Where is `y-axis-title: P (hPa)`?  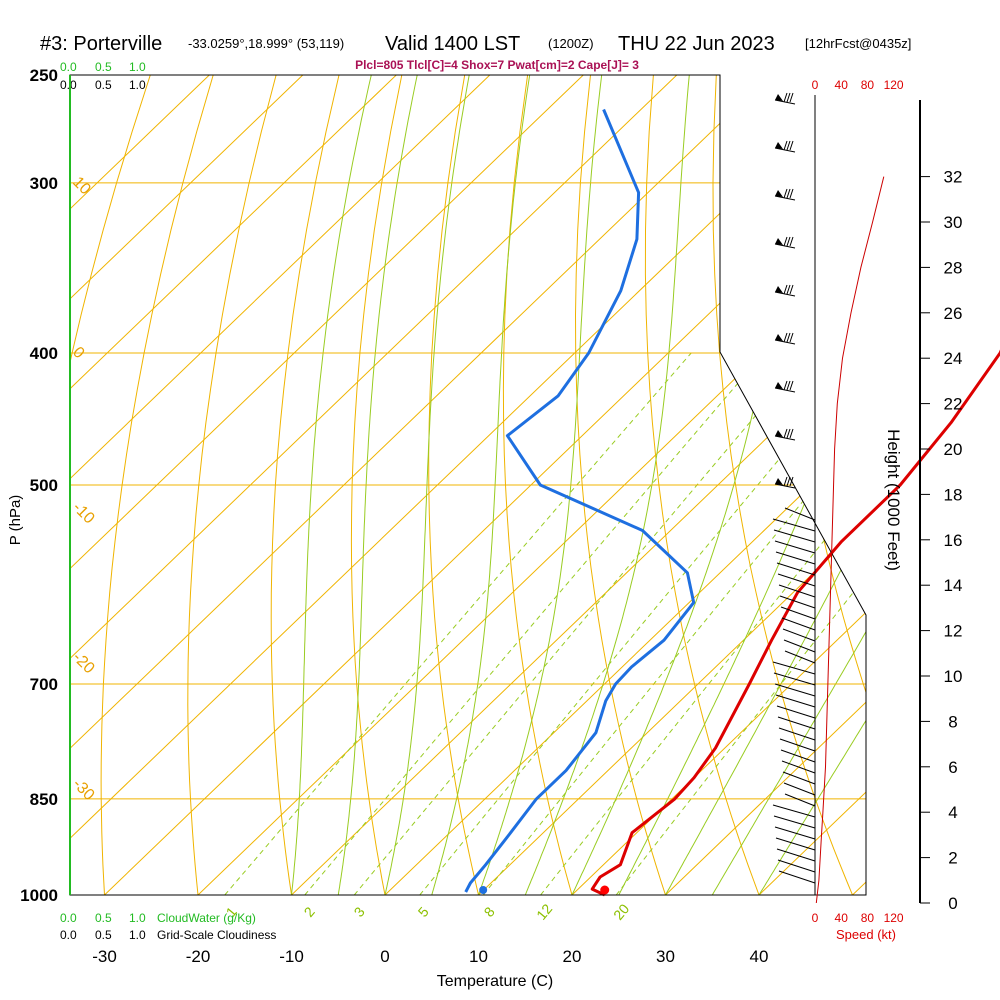 y-axis-title: P (hPa) is located at coordinates (15, 520).